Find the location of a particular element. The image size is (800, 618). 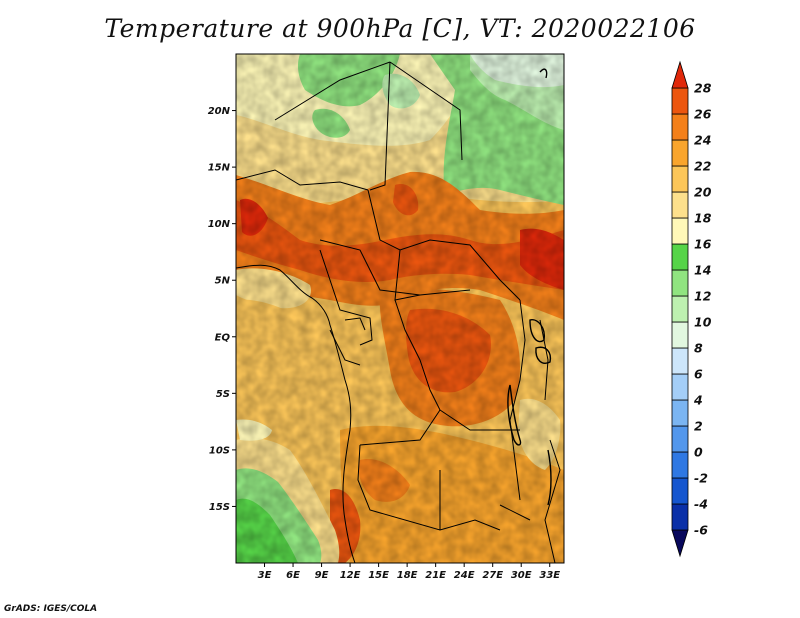

colorbar-label: 6 is located at coordinates (698, 374).